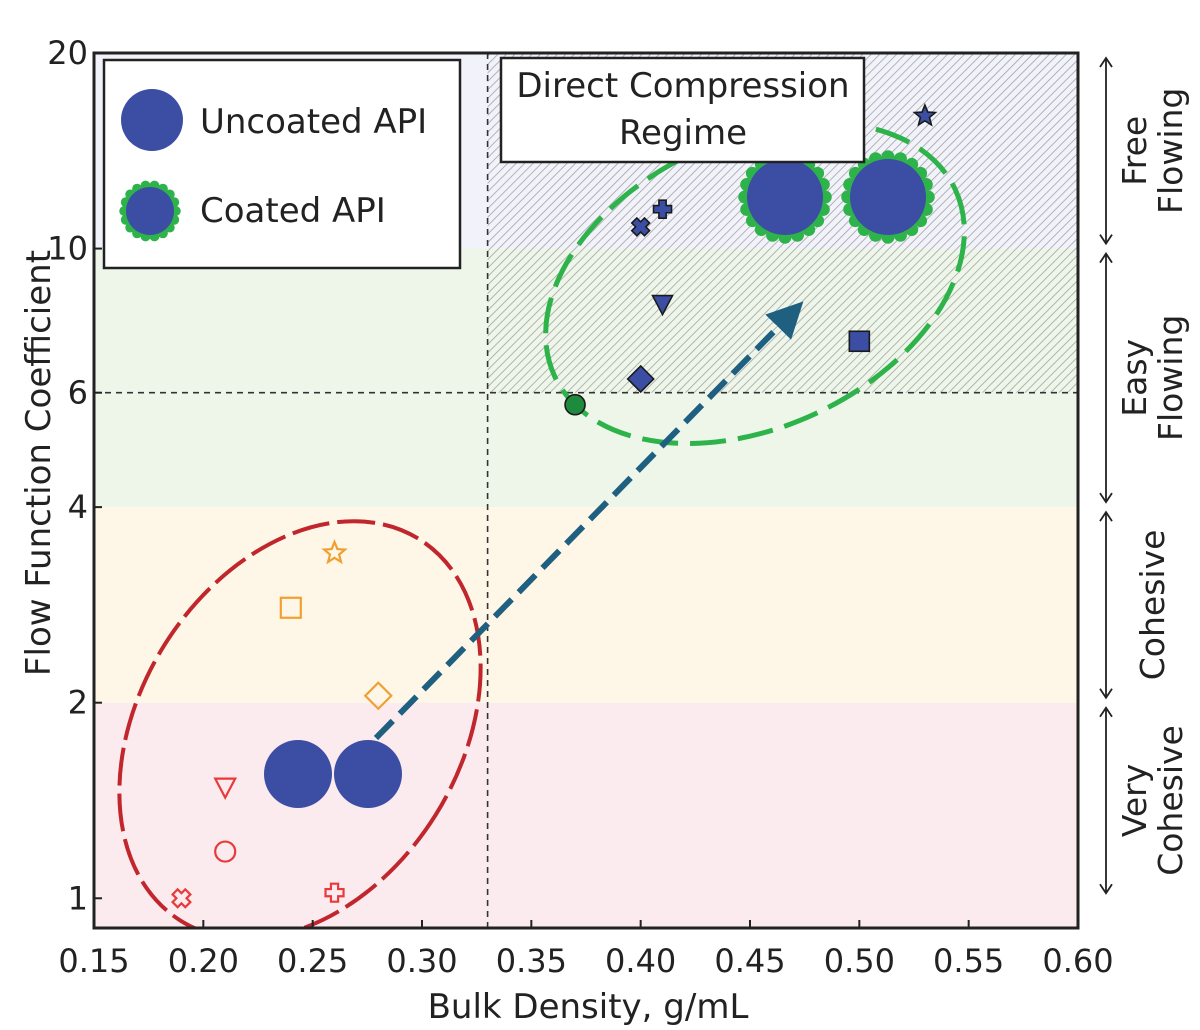 This screenshot has width=1200, height=1030. What do you see at coordinates (640, 961) in the screenshot?
I see `x-tick-label: 0.40` at bounding box center [640, 961].